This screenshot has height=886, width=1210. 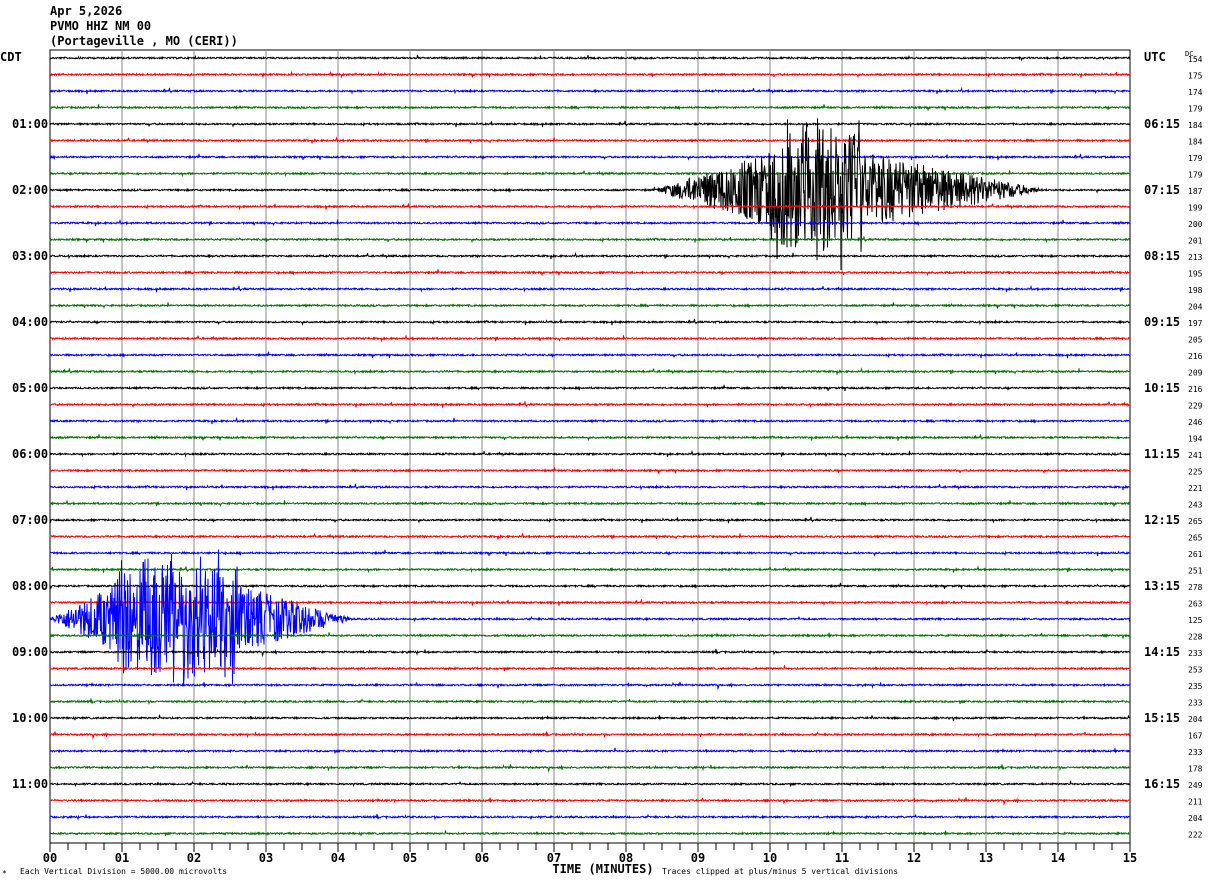 I want to click on cdt-time-label: 11:00, so click(x=30, y=784).